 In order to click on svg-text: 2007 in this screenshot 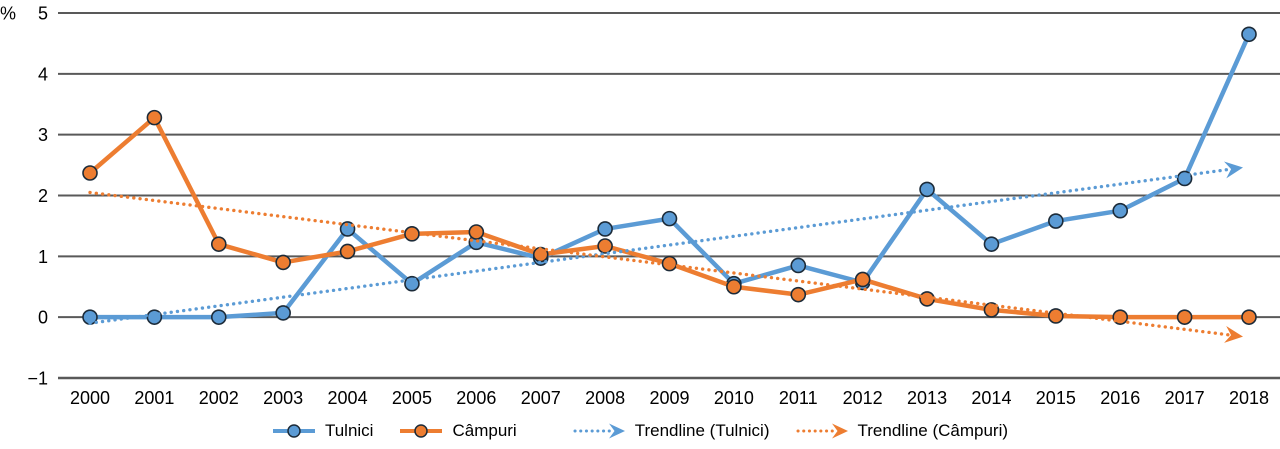, I will do `click(541, 398)`.